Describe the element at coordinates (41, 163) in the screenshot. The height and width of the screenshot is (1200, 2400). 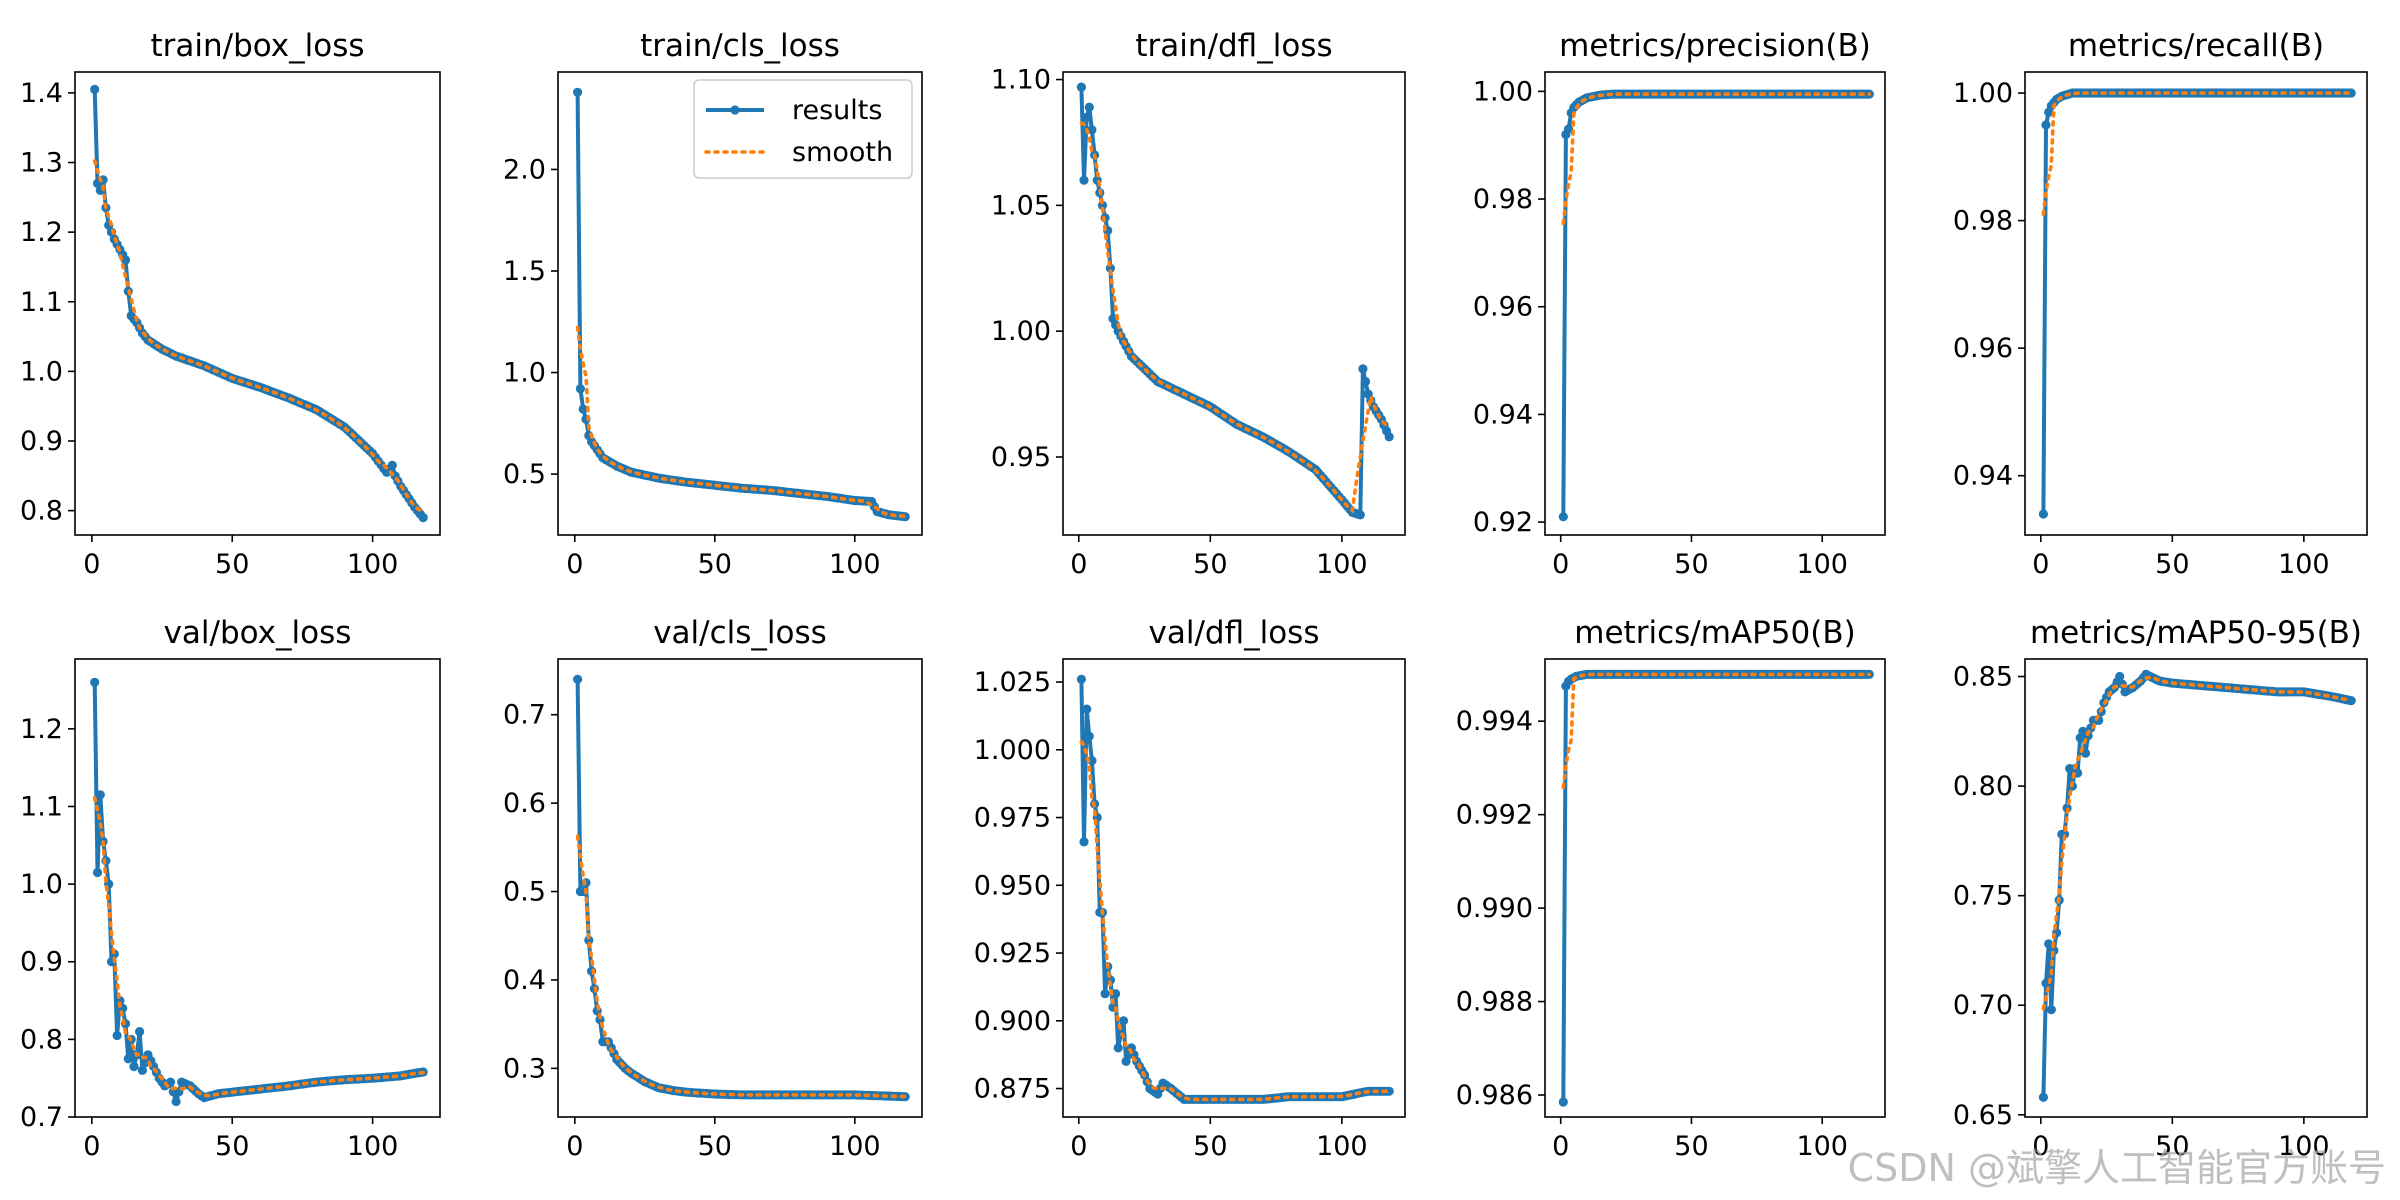
I see `y-tick-label: 1.3` at that location.